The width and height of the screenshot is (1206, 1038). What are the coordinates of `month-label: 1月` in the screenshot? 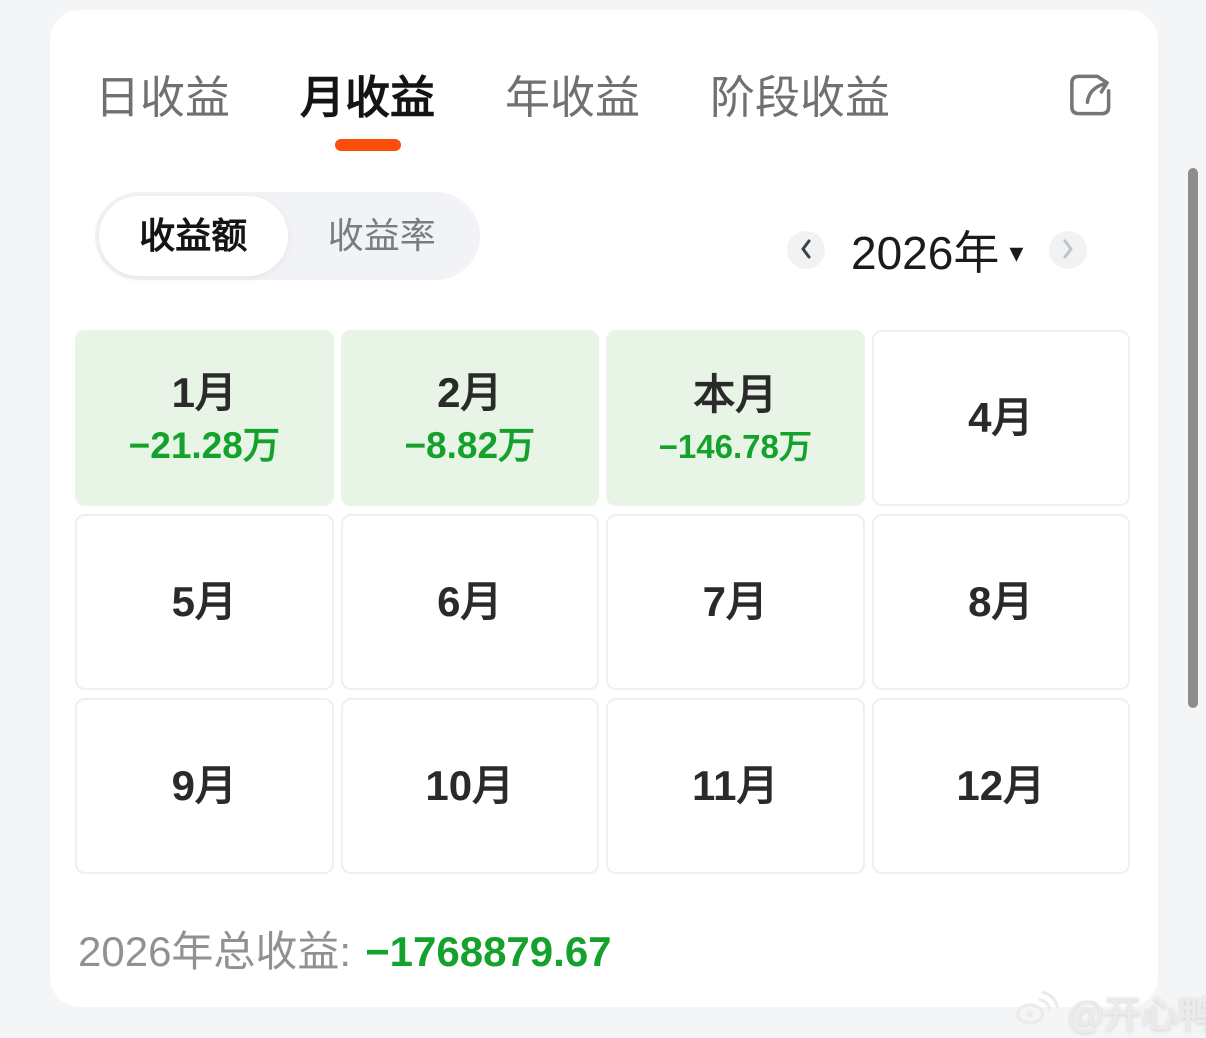 It's located at (204, 392).